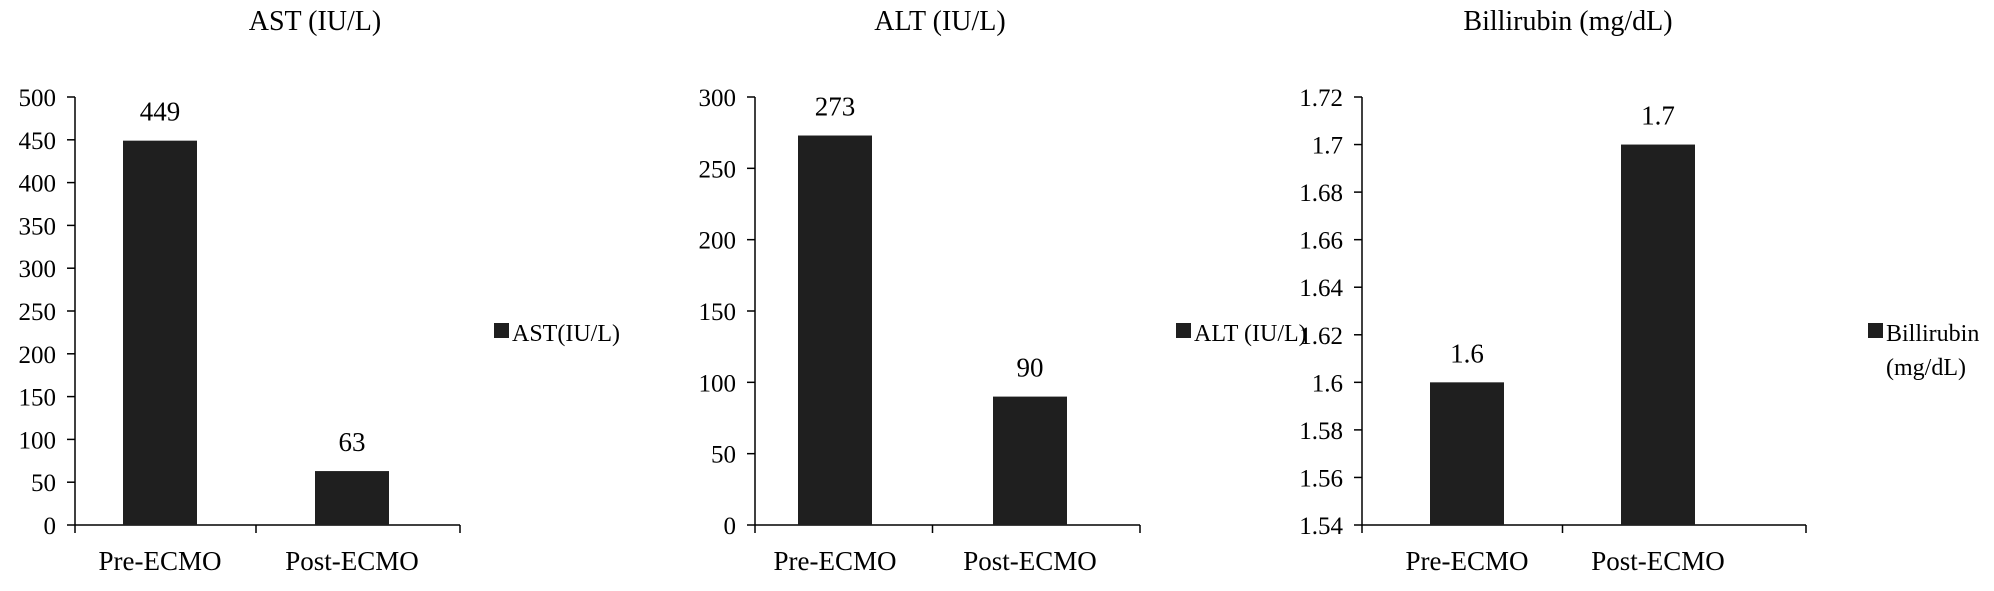 The height and width of the screenshot is (591, 1994). Describe the element at coordinates (38, 98) in the screenshot. I see `y-tick-label: 500` at that location.